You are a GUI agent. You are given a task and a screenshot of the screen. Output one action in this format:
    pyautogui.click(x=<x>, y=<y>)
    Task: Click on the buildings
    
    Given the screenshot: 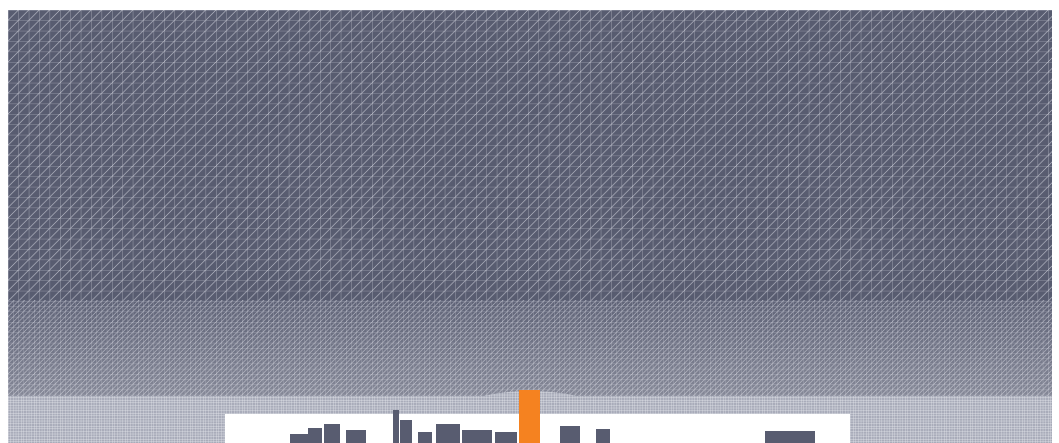 What is the action you would take?
    pyautogui.click(x=552, y=426)
    